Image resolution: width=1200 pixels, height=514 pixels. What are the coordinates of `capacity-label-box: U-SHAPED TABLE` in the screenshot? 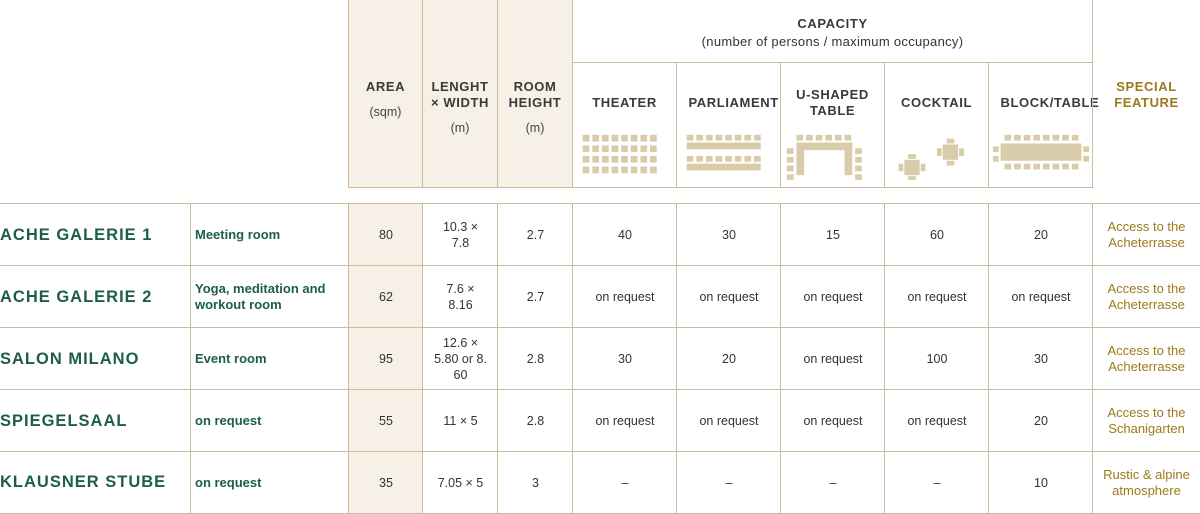 It's located at (833, 103).